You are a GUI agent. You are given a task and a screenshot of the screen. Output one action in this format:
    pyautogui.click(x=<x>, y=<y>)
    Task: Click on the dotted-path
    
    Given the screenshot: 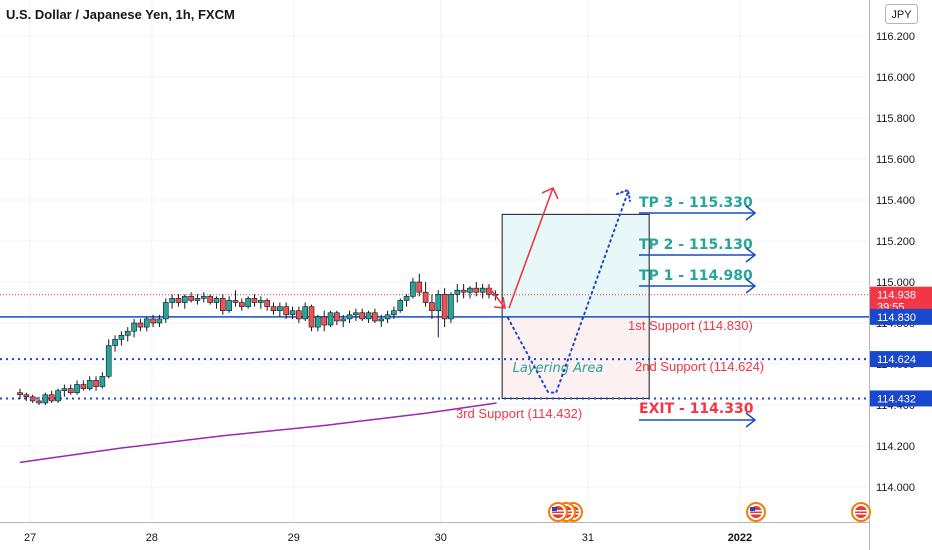 What is the action you would take?
    pyautogui.click(x=568, y=293)
    